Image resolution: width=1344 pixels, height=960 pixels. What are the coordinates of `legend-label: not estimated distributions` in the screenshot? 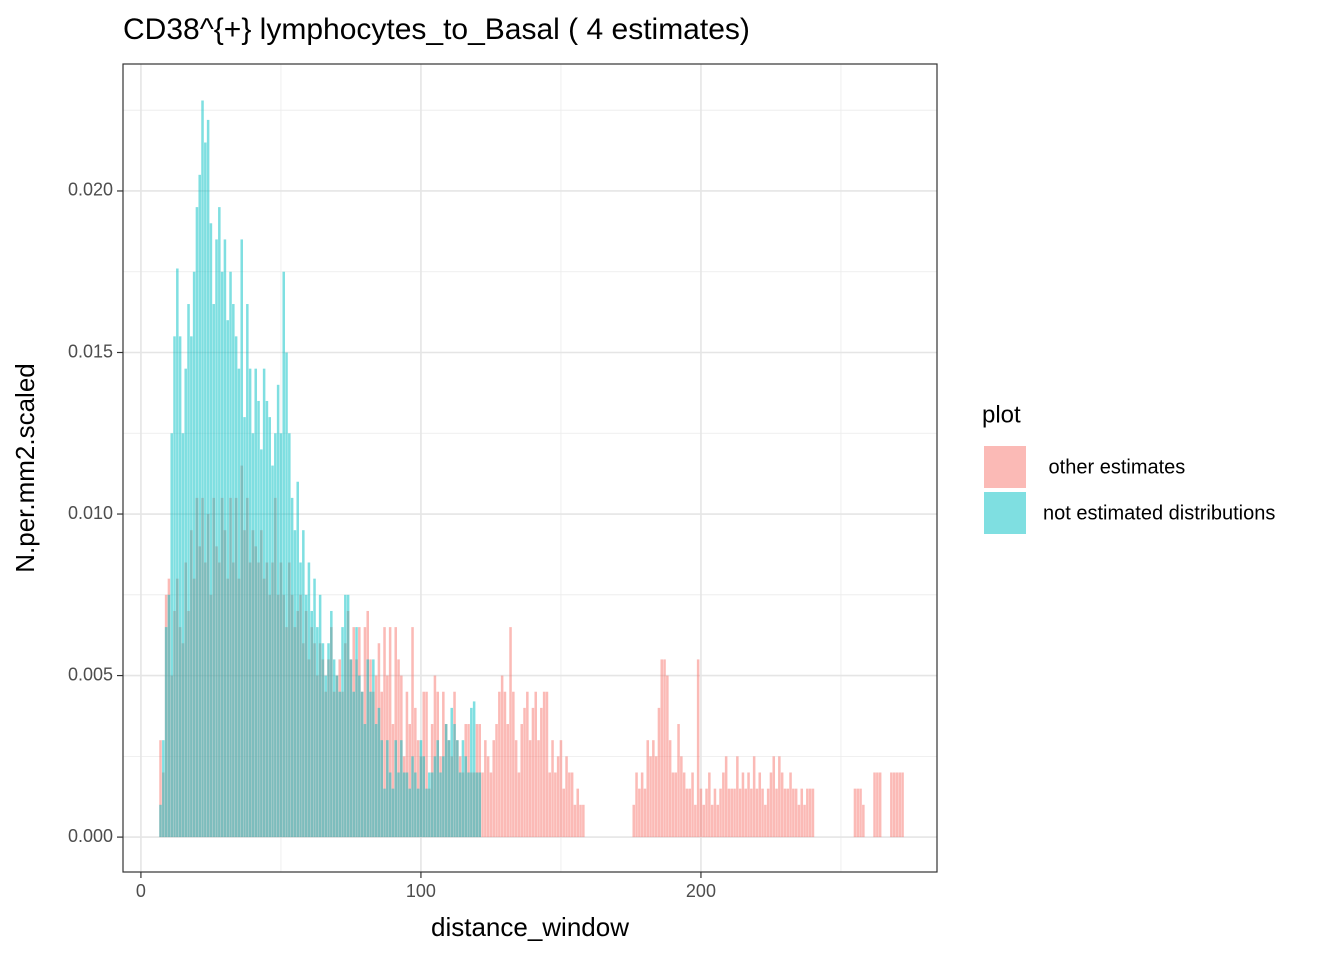 It's located at (1159, 513).